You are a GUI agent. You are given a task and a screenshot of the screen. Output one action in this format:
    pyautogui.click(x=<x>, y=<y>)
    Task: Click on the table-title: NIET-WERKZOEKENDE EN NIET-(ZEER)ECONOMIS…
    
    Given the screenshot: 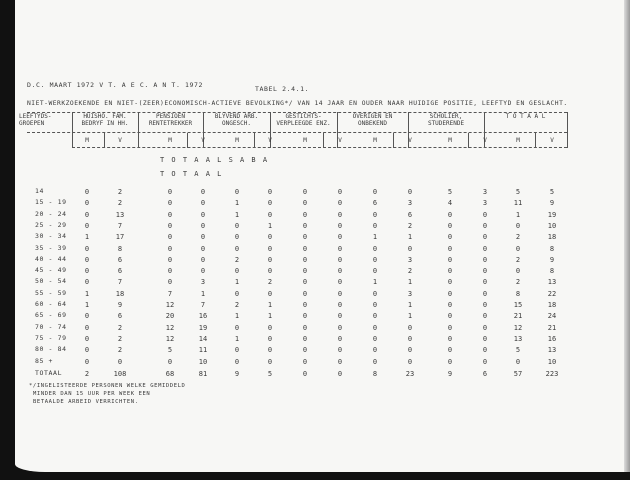 What is the action you would take?
    pyautogui.click(x=297, y=103)
    